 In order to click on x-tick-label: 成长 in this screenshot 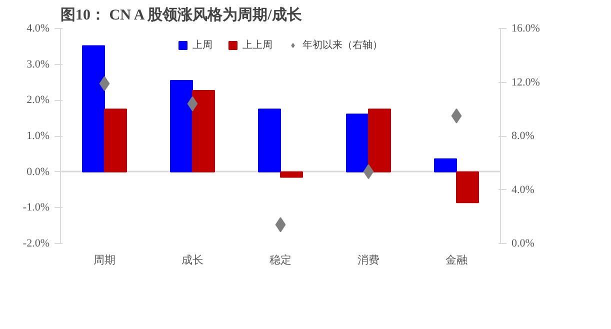, I will do `click(193, 260)`.